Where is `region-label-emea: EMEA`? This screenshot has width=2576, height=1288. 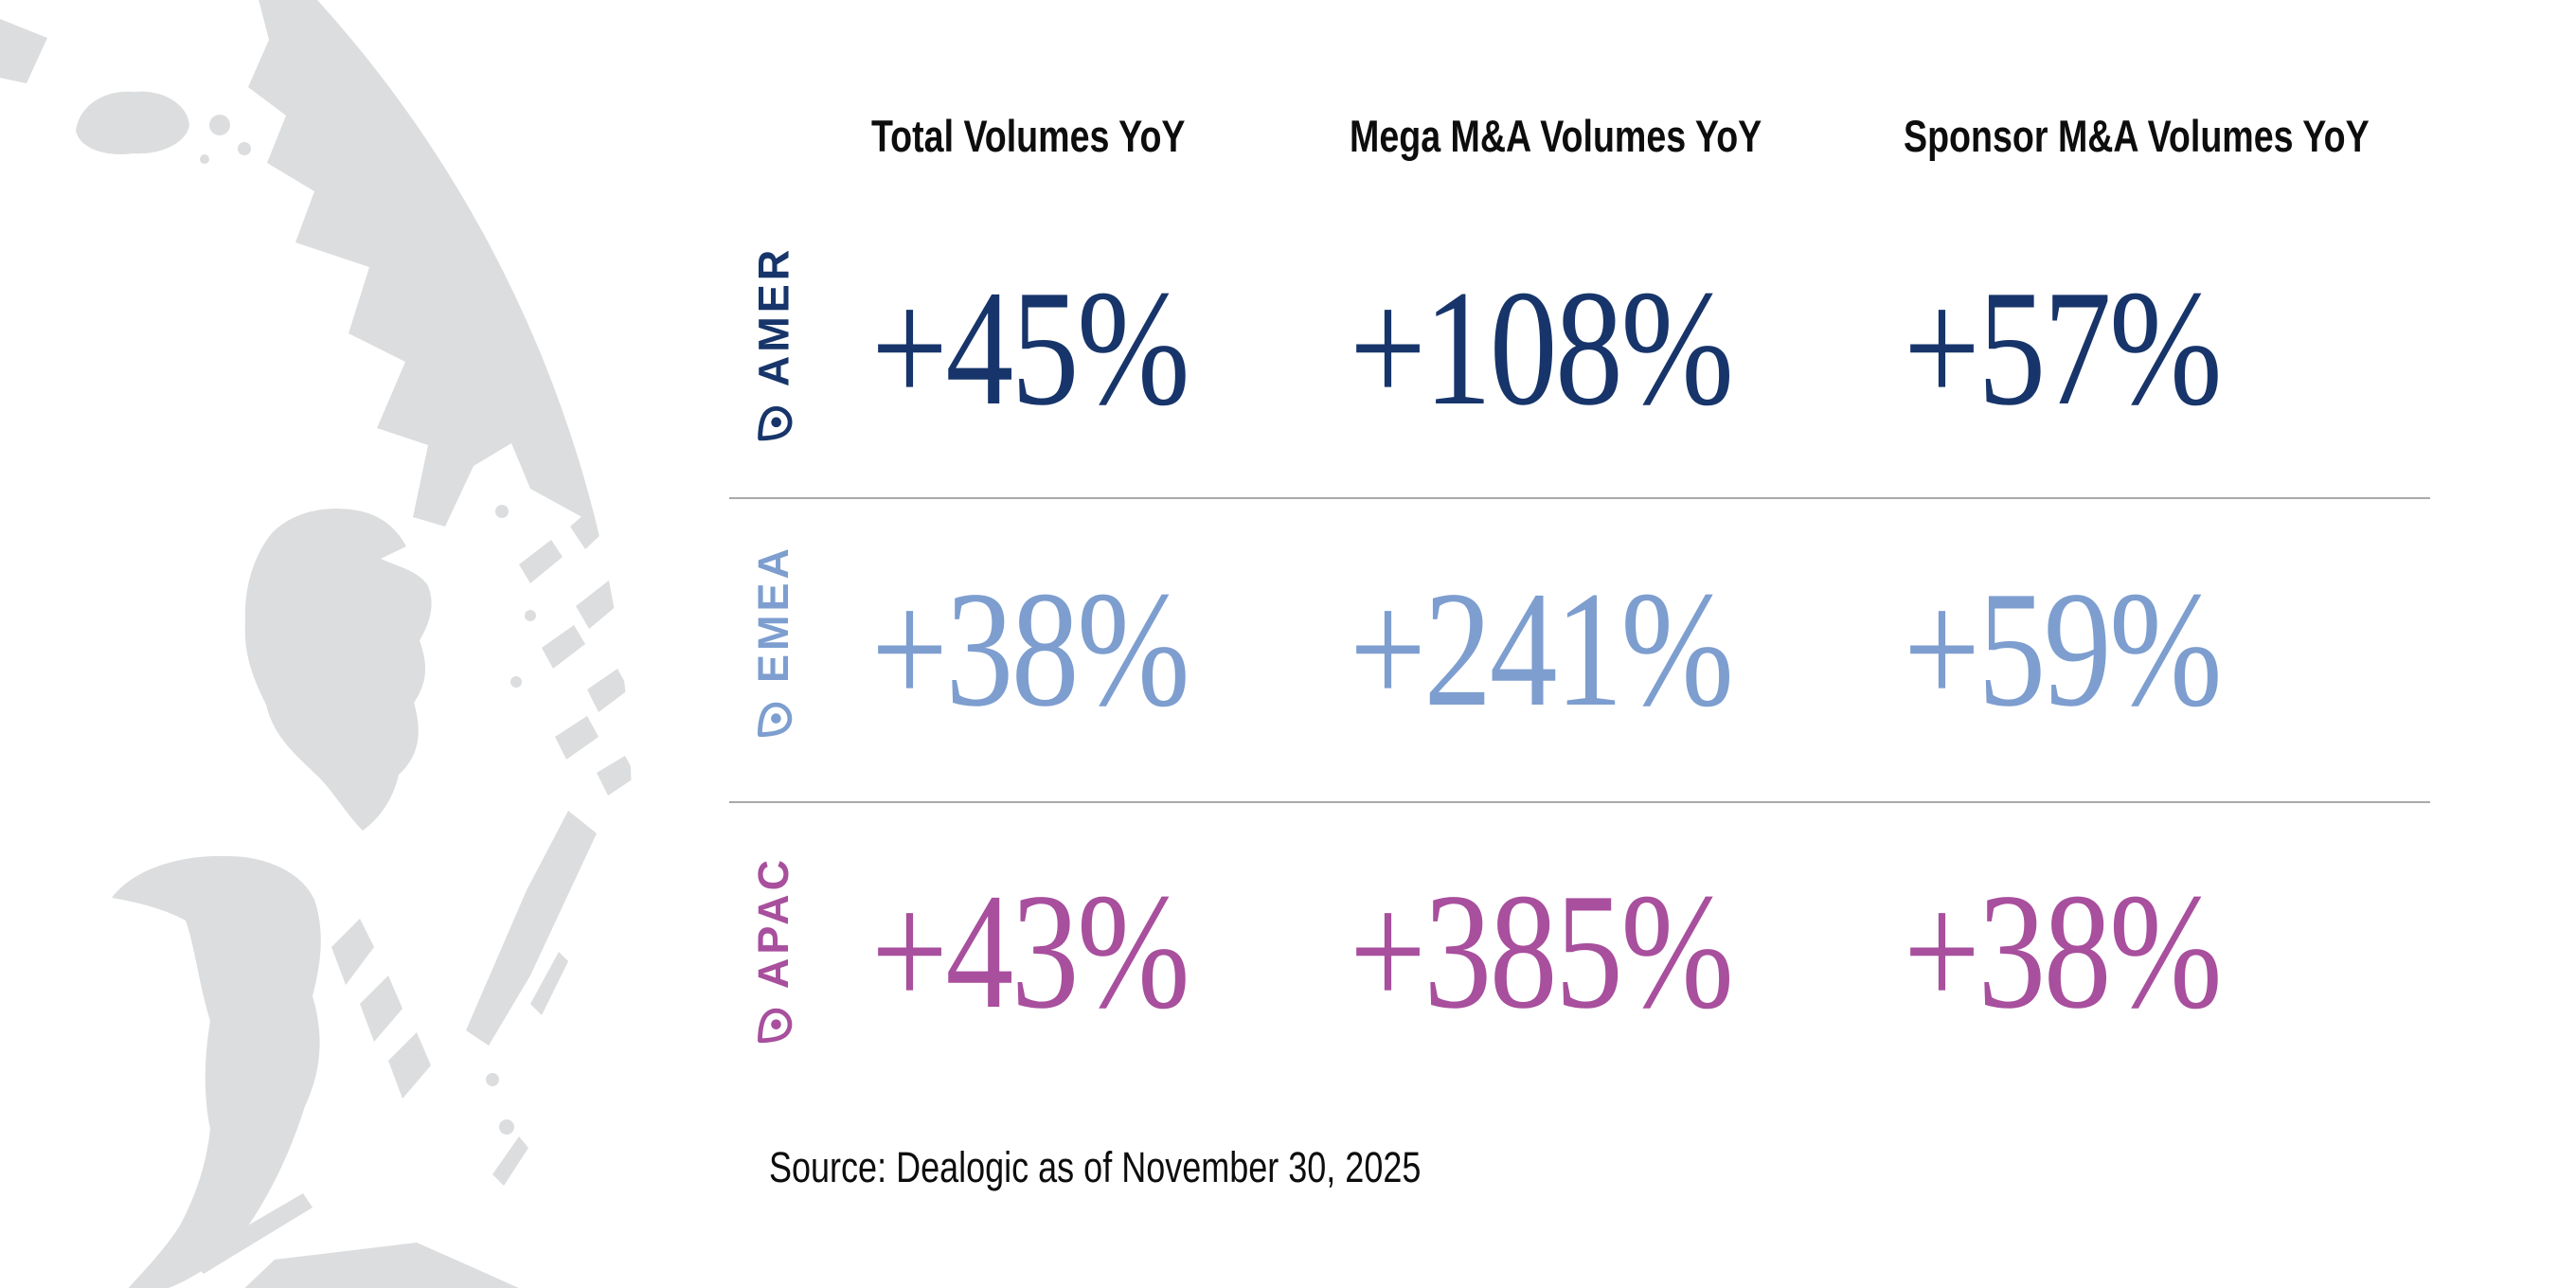
region-label-emea: EMEA is located at coordinates (773, 646).